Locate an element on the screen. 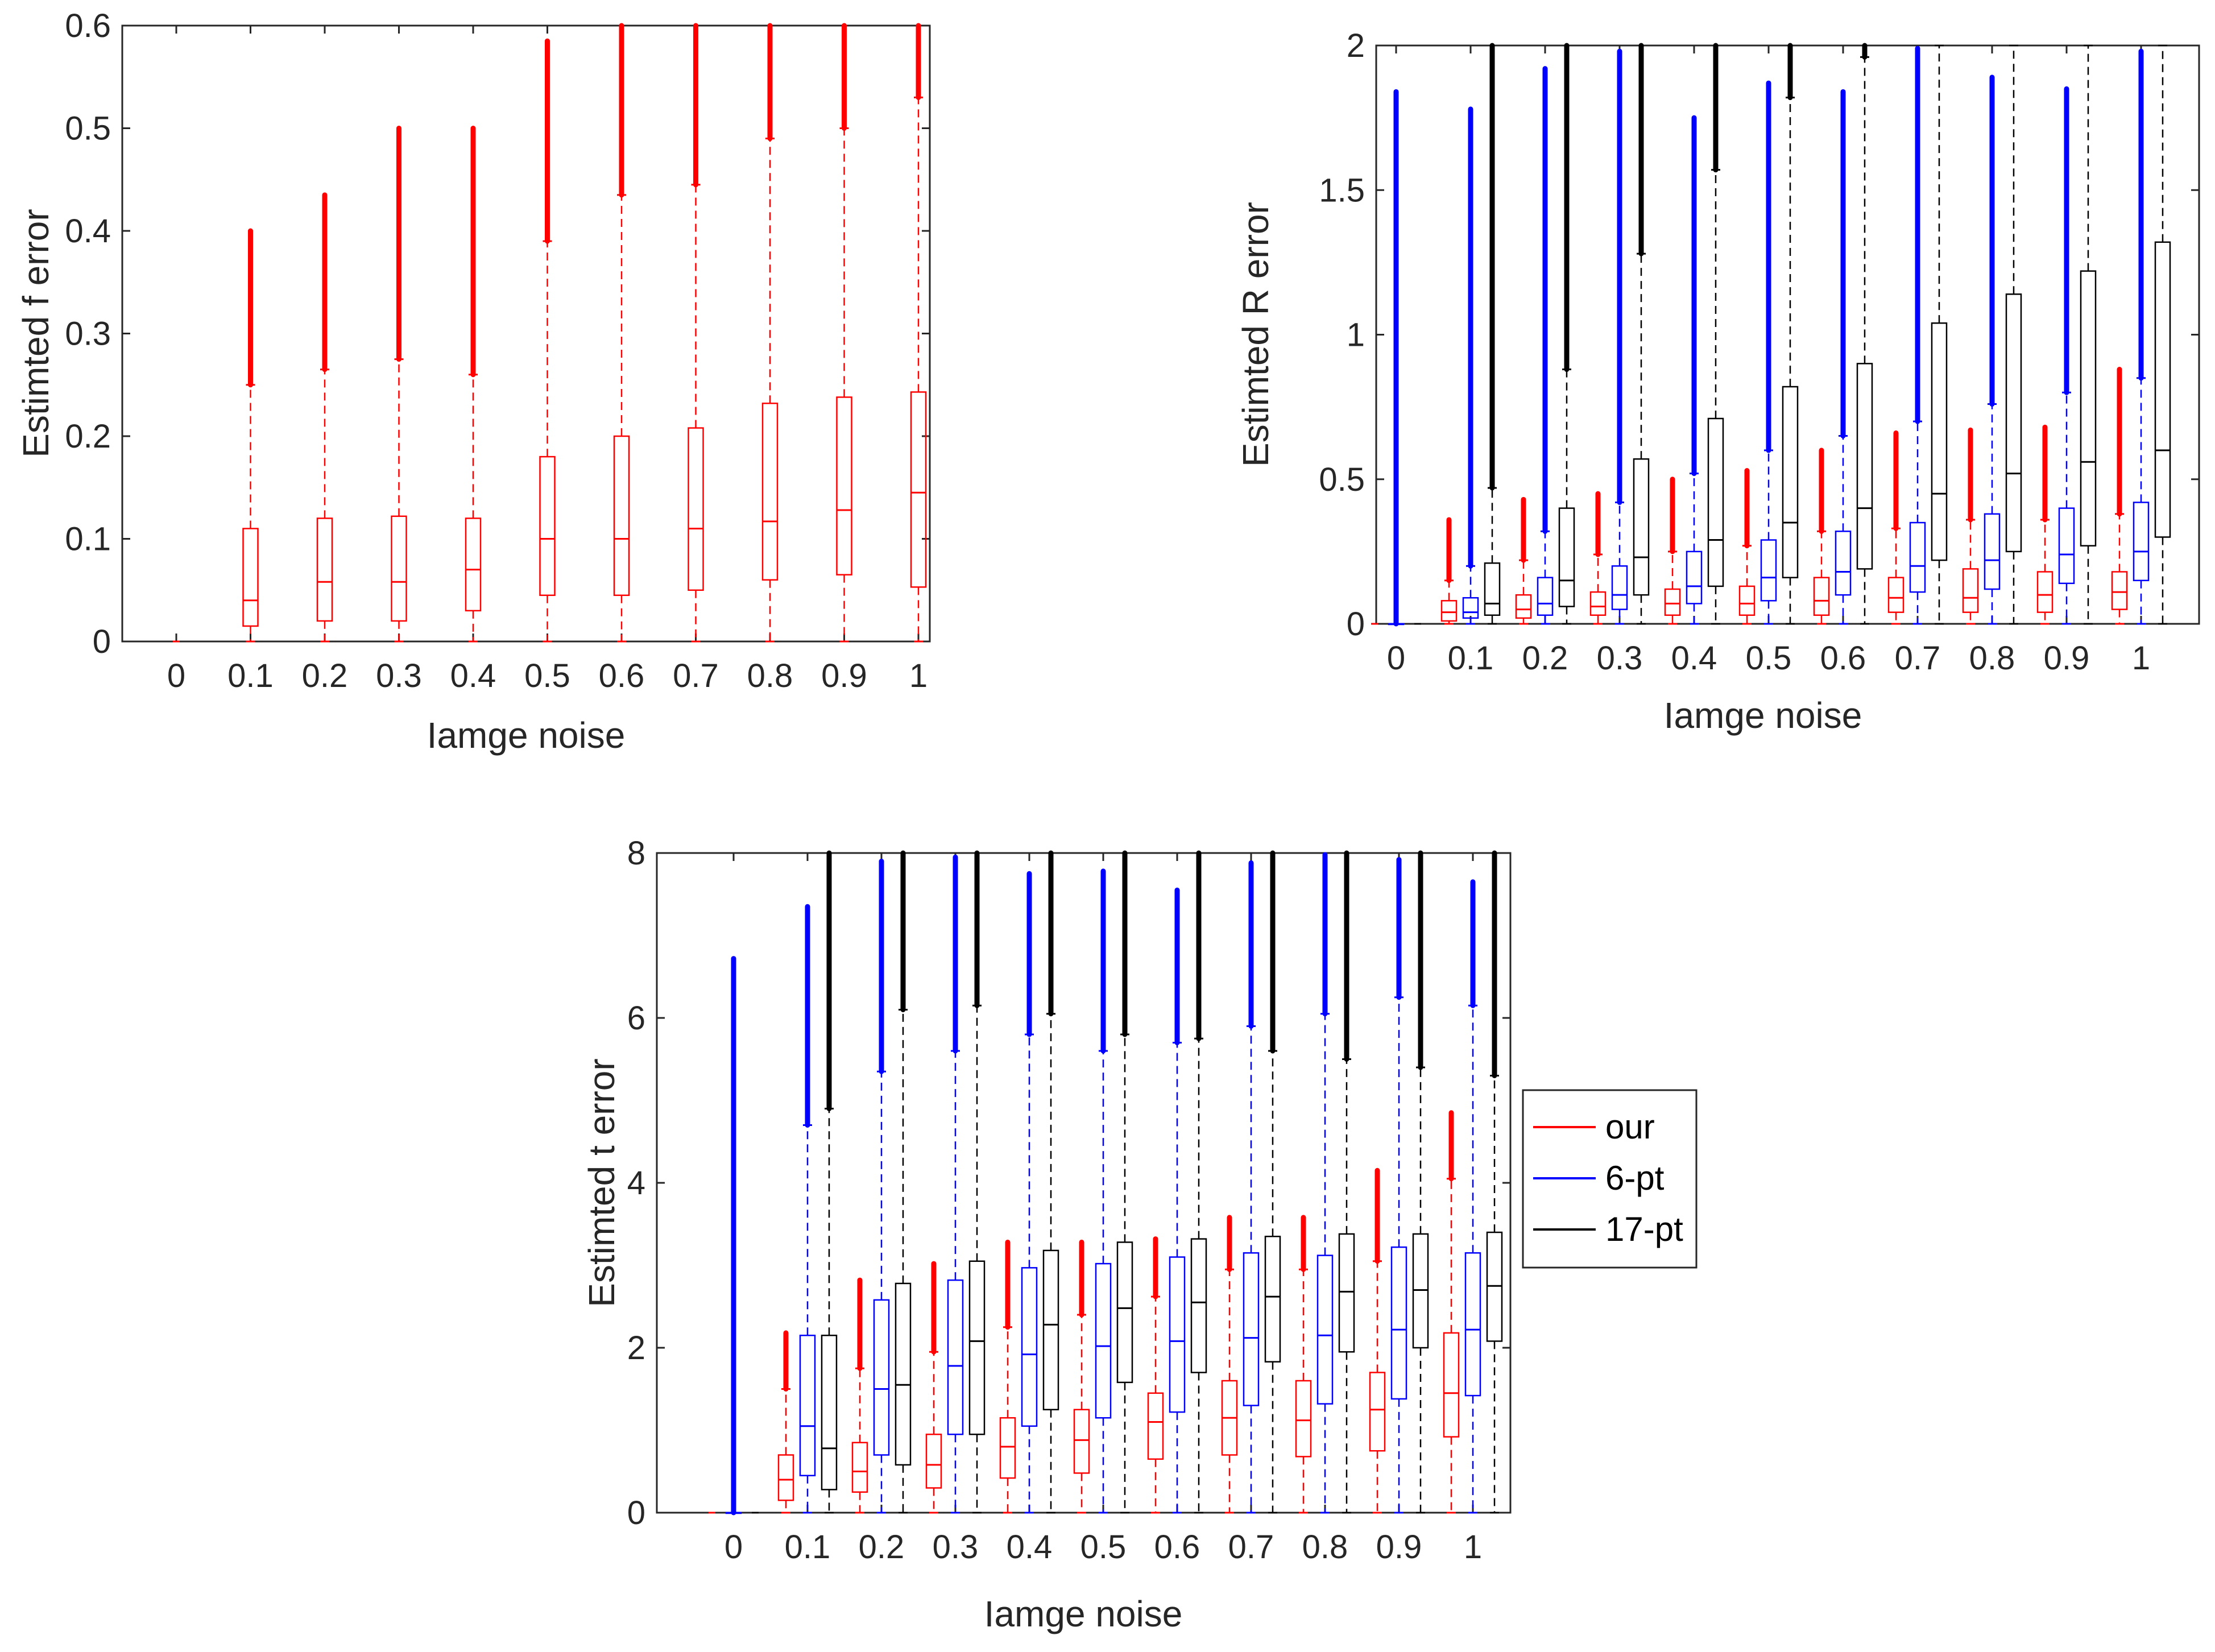  legend-item-6-pt: 6-pt is located at coordinates (1599, 1178).